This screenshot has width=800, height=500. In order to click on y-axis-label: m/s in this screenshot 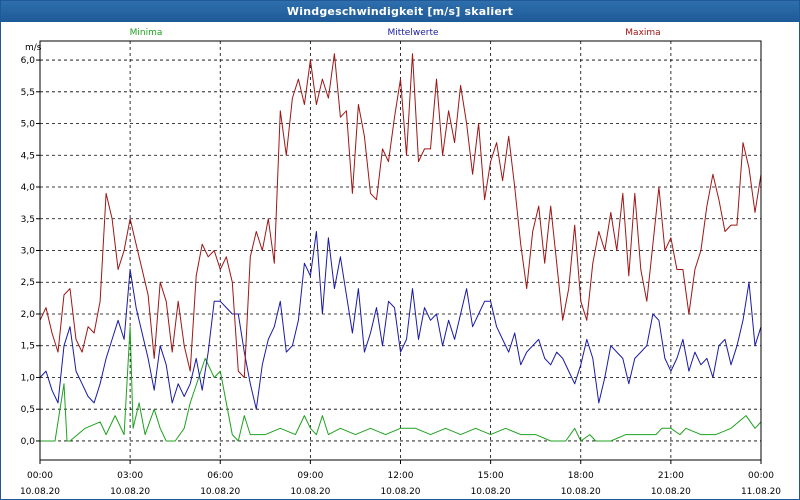, I will do `click(33, 48)`.